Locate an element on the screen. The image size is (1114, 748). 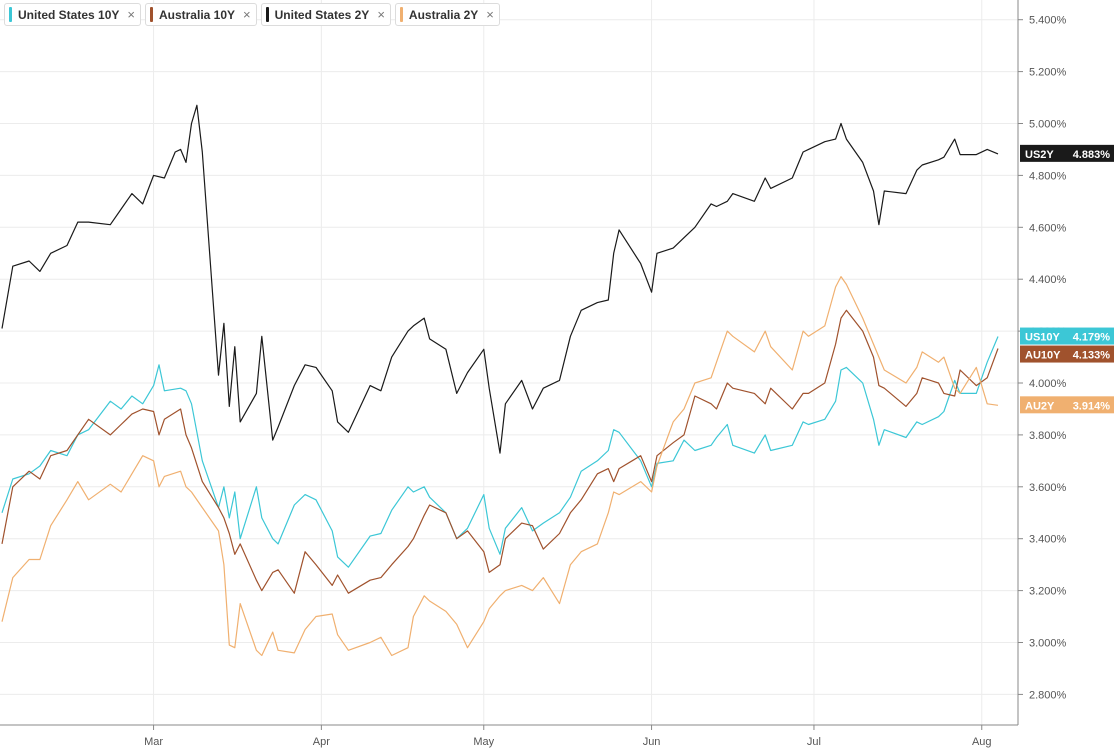
last-value-number: 4.133% is located at coordinates (1092, 356).